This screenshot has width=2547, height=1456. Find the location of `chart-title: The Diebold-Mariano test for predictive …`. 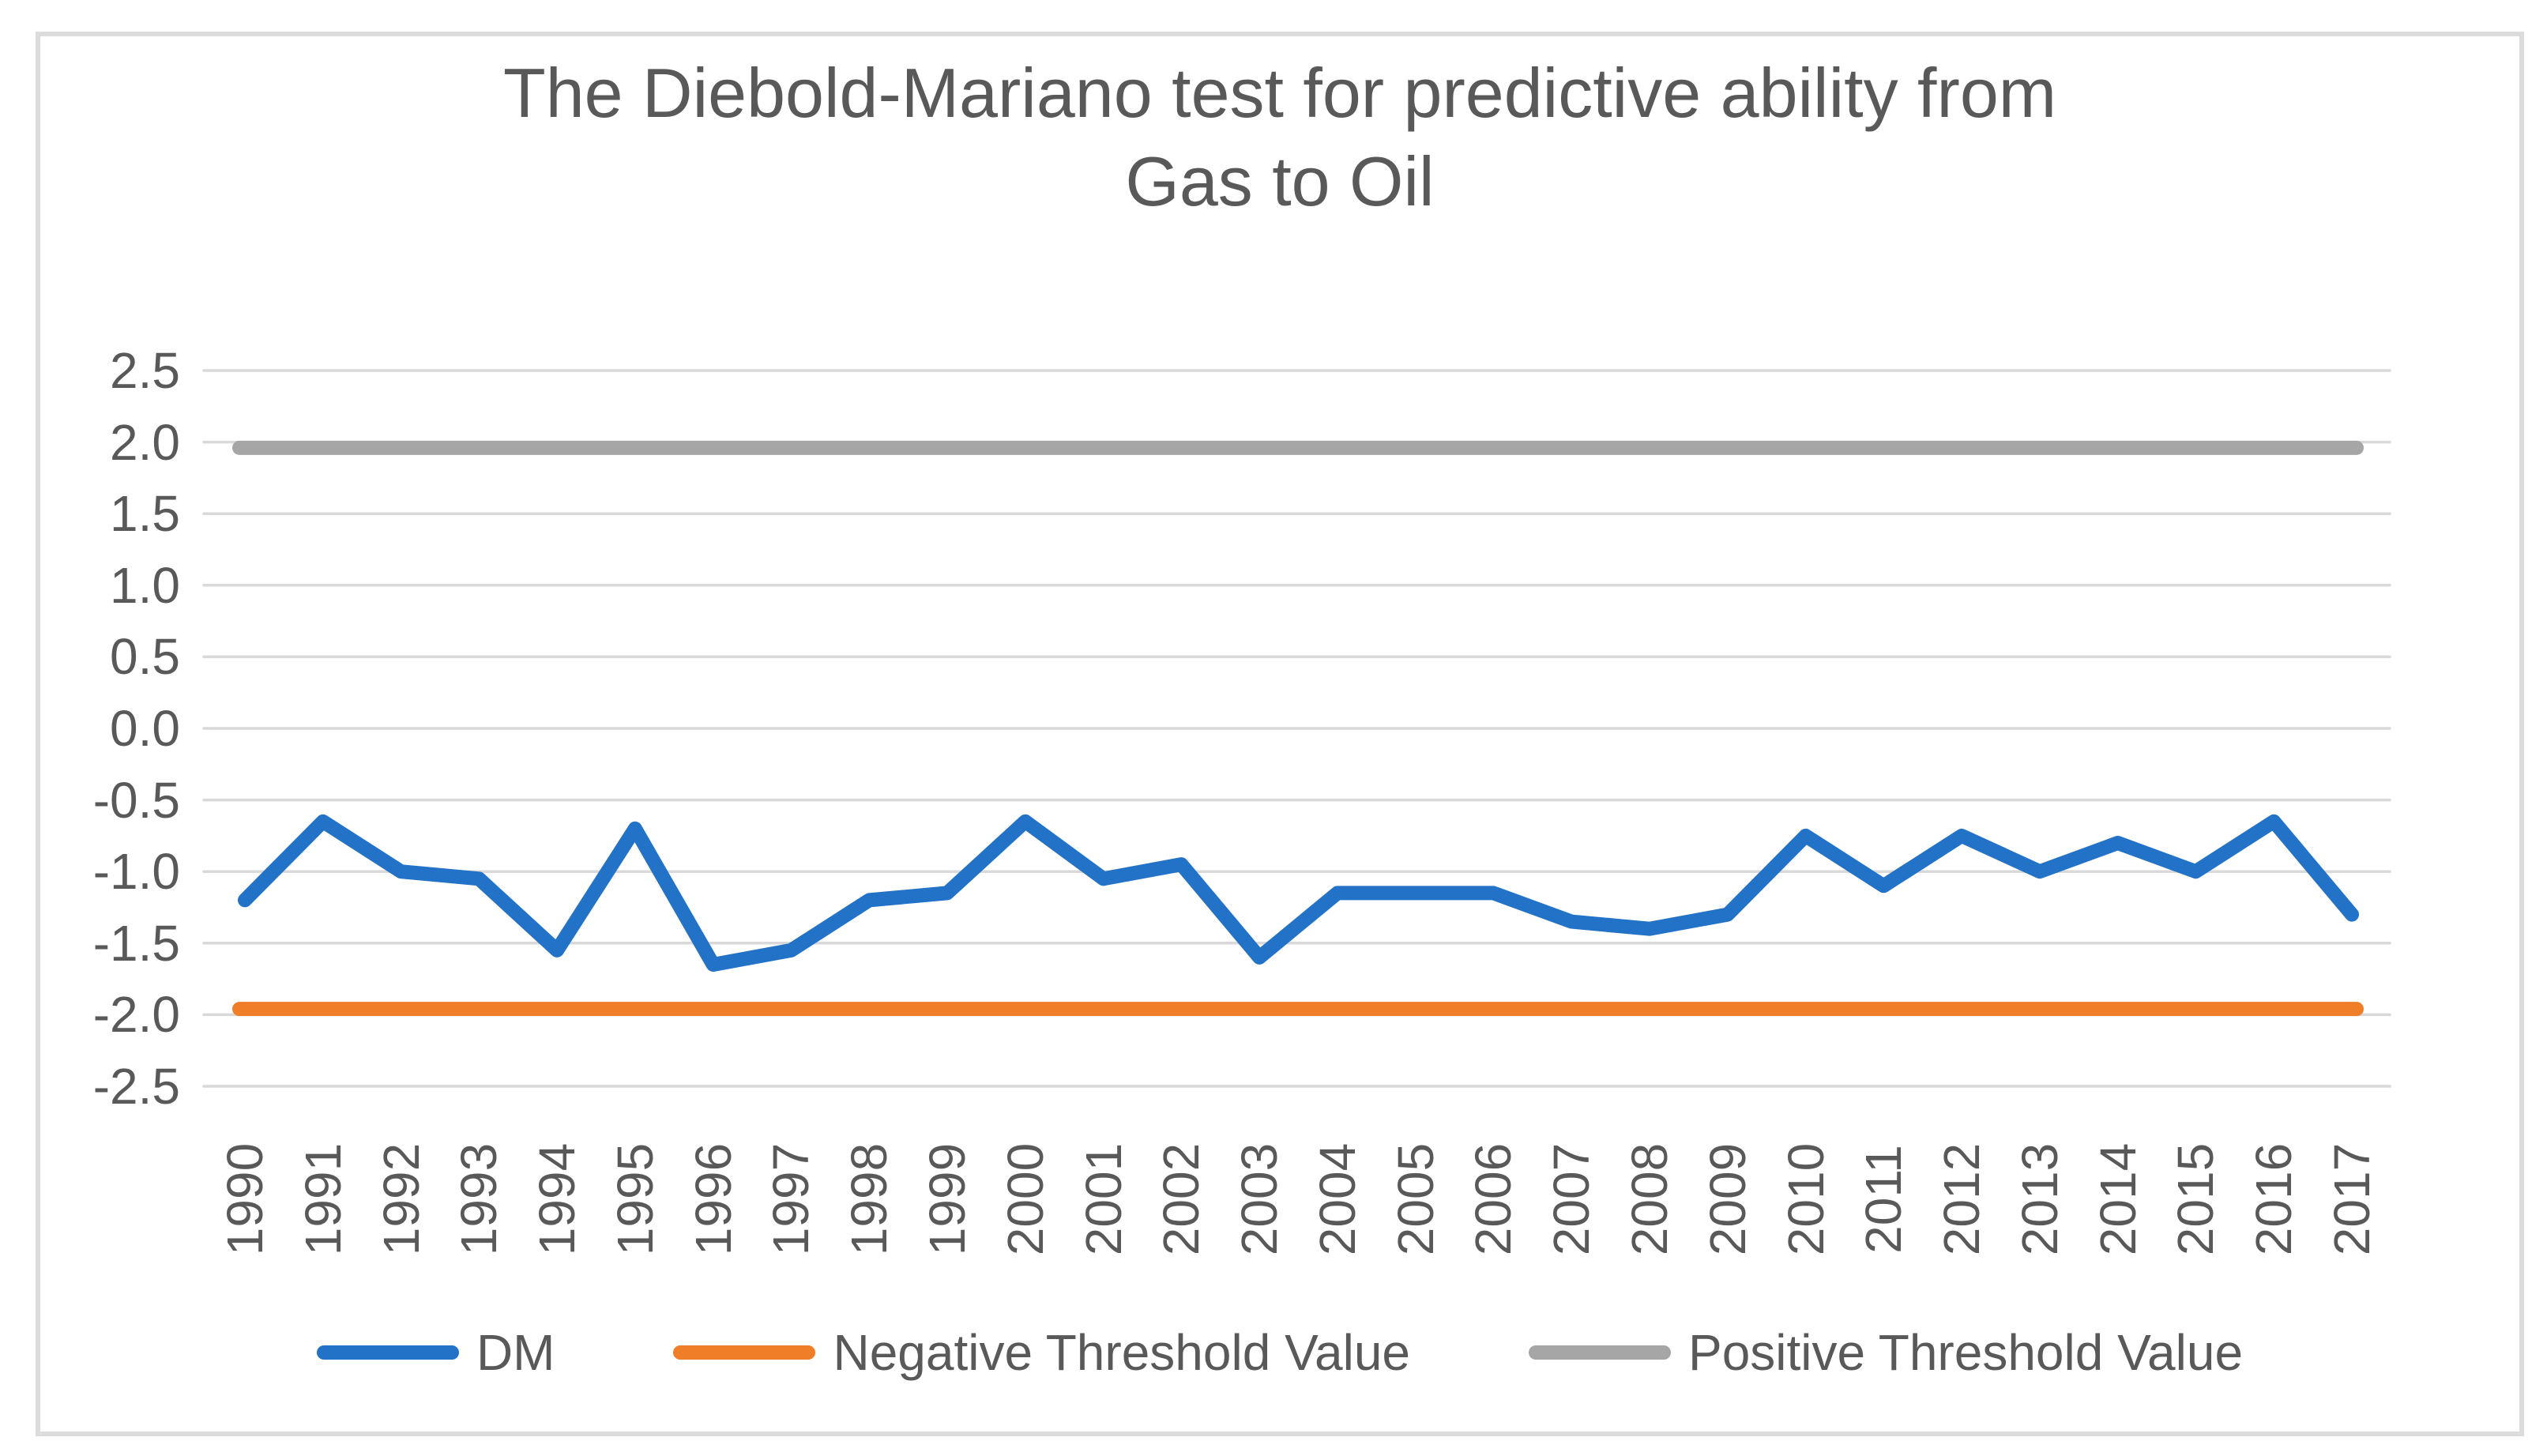

chart-title: The Diebold-Mariano test for predictive … is located at coordinates (1280, 137).